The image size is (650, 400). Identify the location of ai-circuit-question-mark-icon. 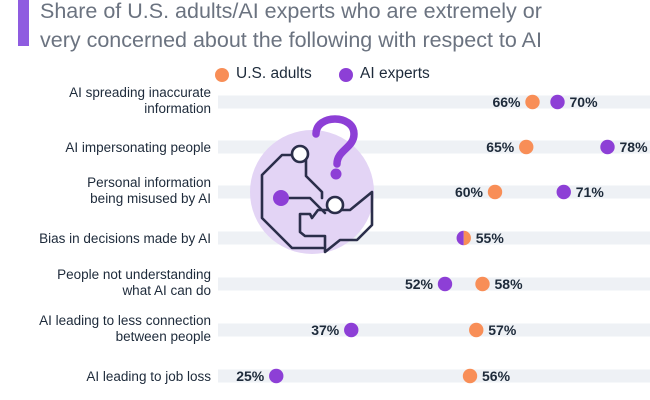
(312, 184).